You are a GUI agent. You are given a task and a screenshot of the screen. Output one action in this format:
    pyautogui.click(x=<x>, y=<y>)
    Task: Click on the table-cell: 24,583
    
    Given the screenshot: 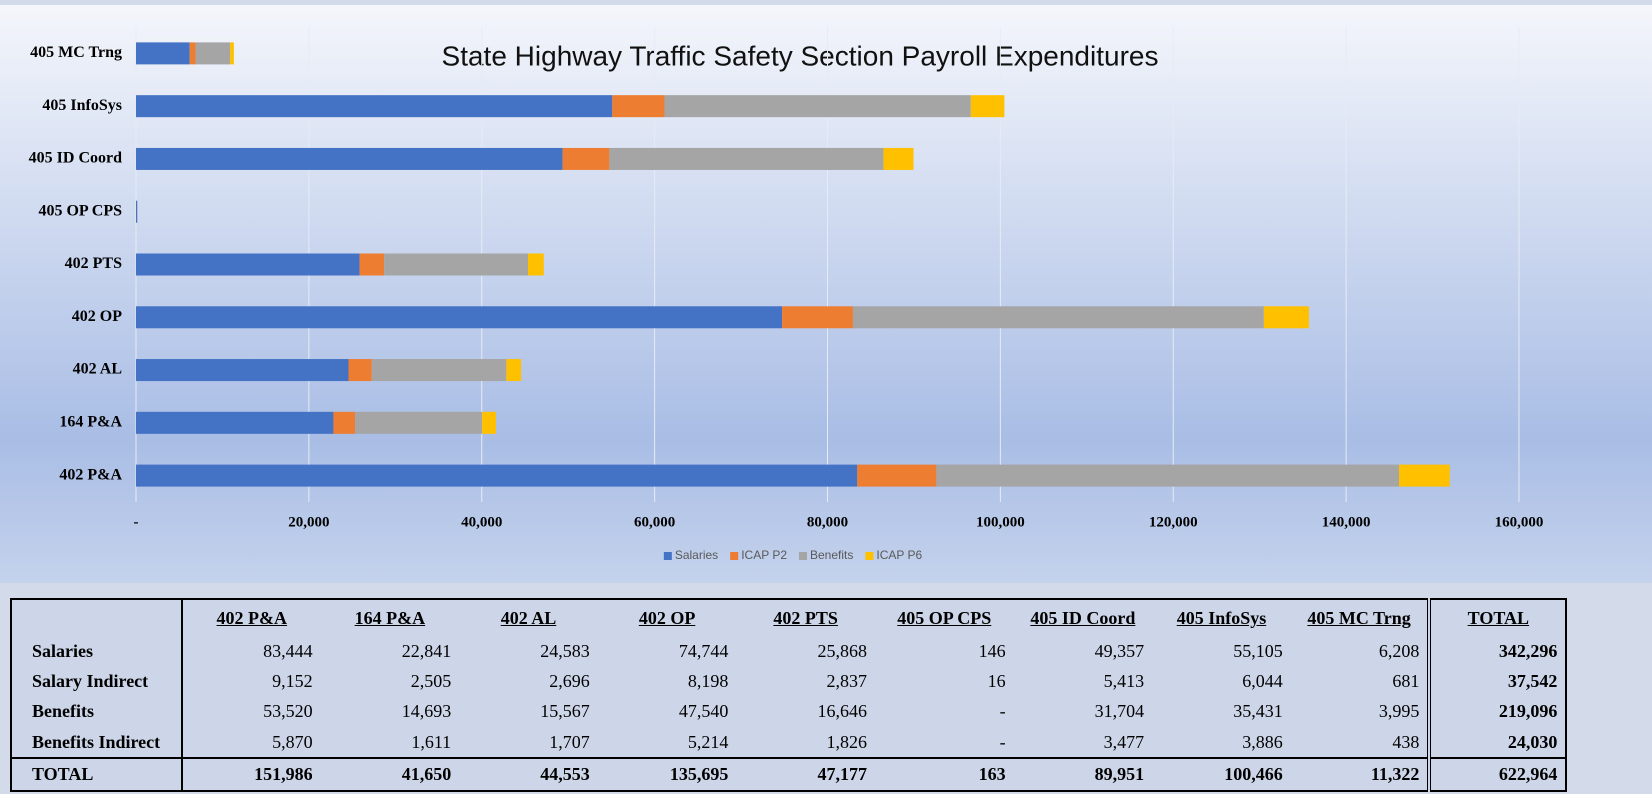 What is the action you would take?
    pyautogui.click(x=565, y=651)
    